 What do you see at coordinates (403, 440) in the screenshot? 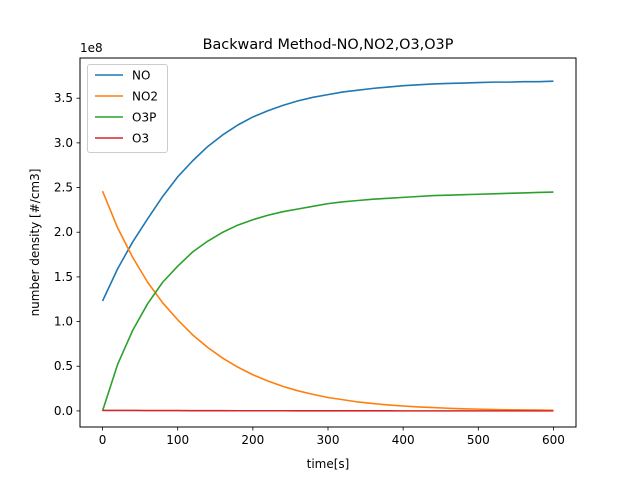
I see `x-tick-label: 400` at bounding box center [403, 440].